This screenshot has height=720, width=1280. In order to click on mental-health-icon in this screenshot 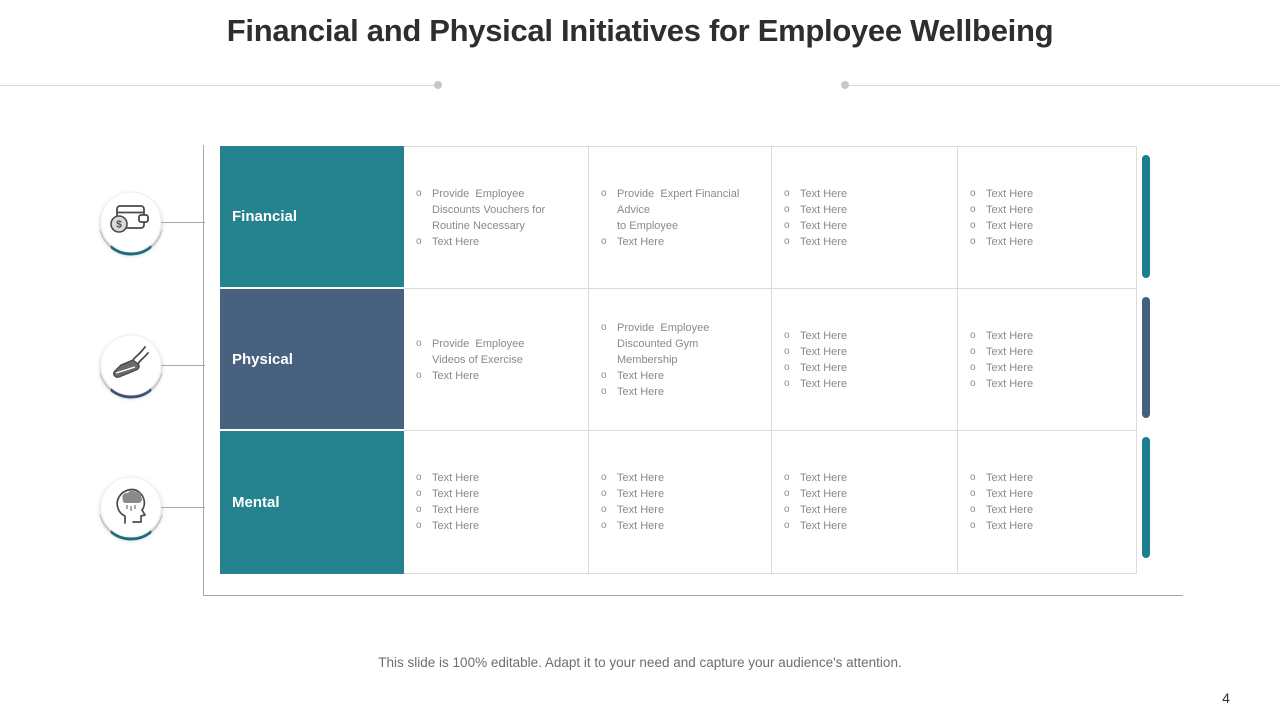, I will do `click(131, 512)`.